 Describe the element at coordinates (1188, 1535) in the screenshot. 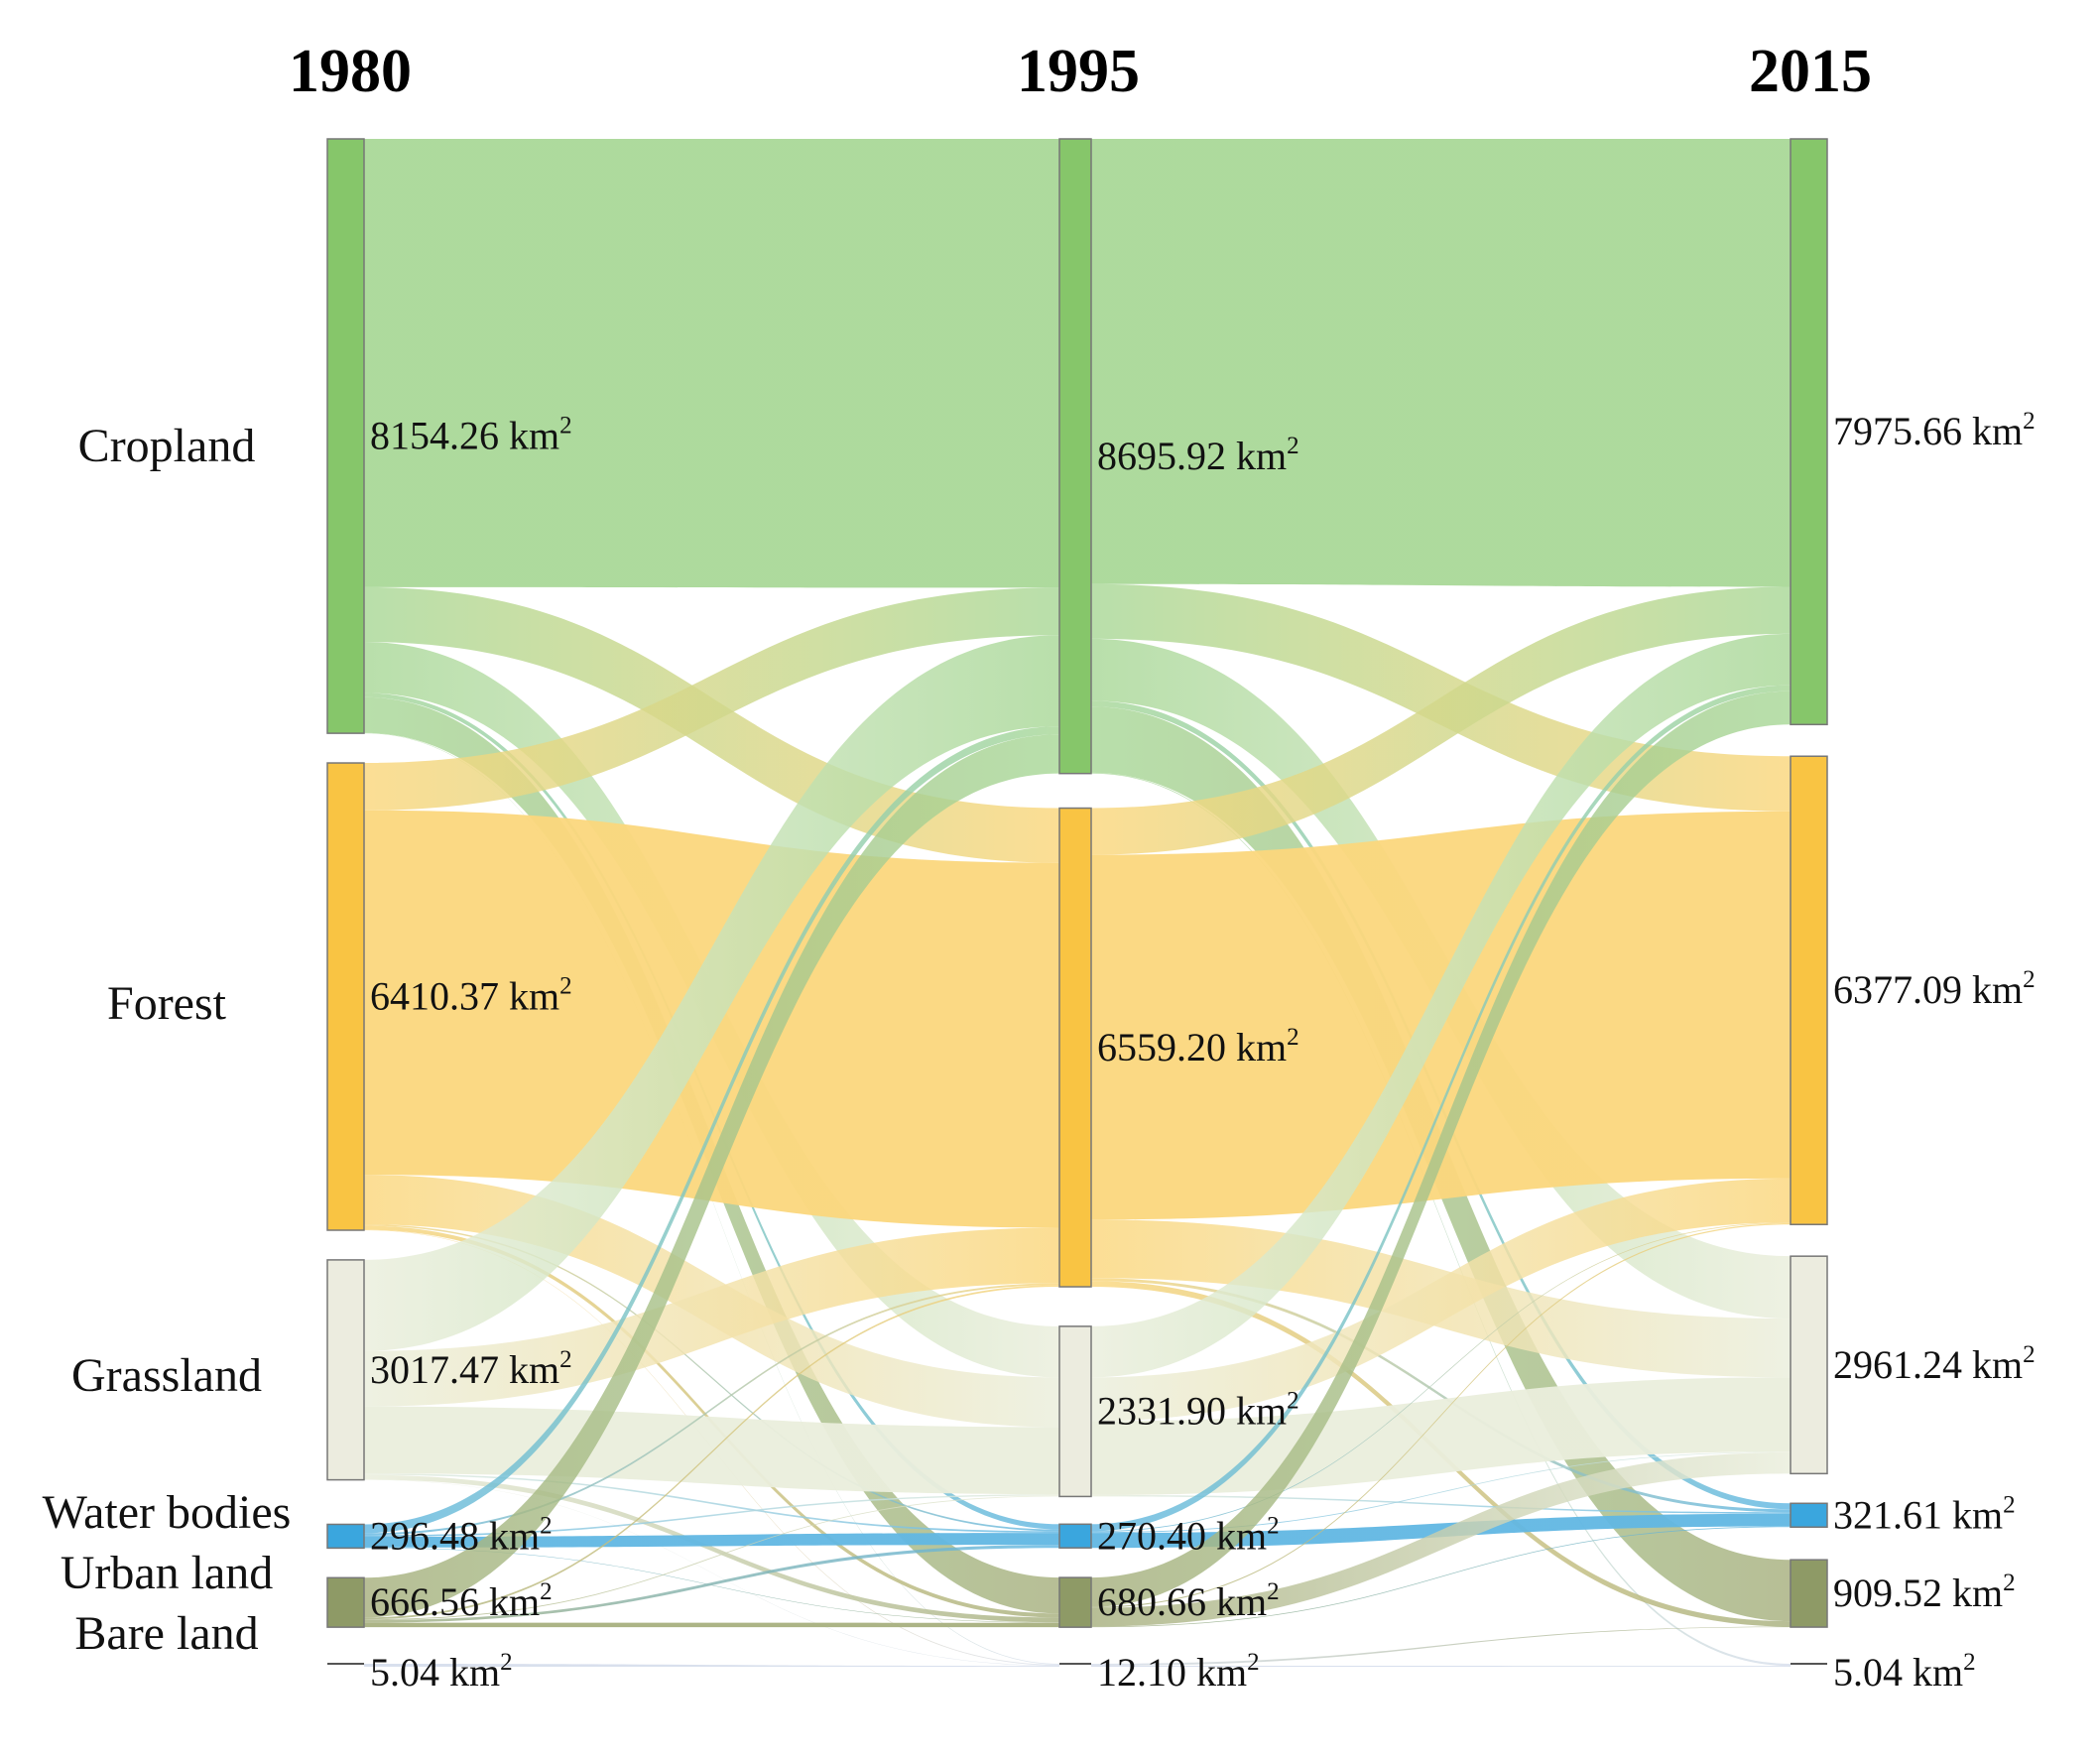

I see `value-label-1995-water-bodies: 270.40 km2` at that location.